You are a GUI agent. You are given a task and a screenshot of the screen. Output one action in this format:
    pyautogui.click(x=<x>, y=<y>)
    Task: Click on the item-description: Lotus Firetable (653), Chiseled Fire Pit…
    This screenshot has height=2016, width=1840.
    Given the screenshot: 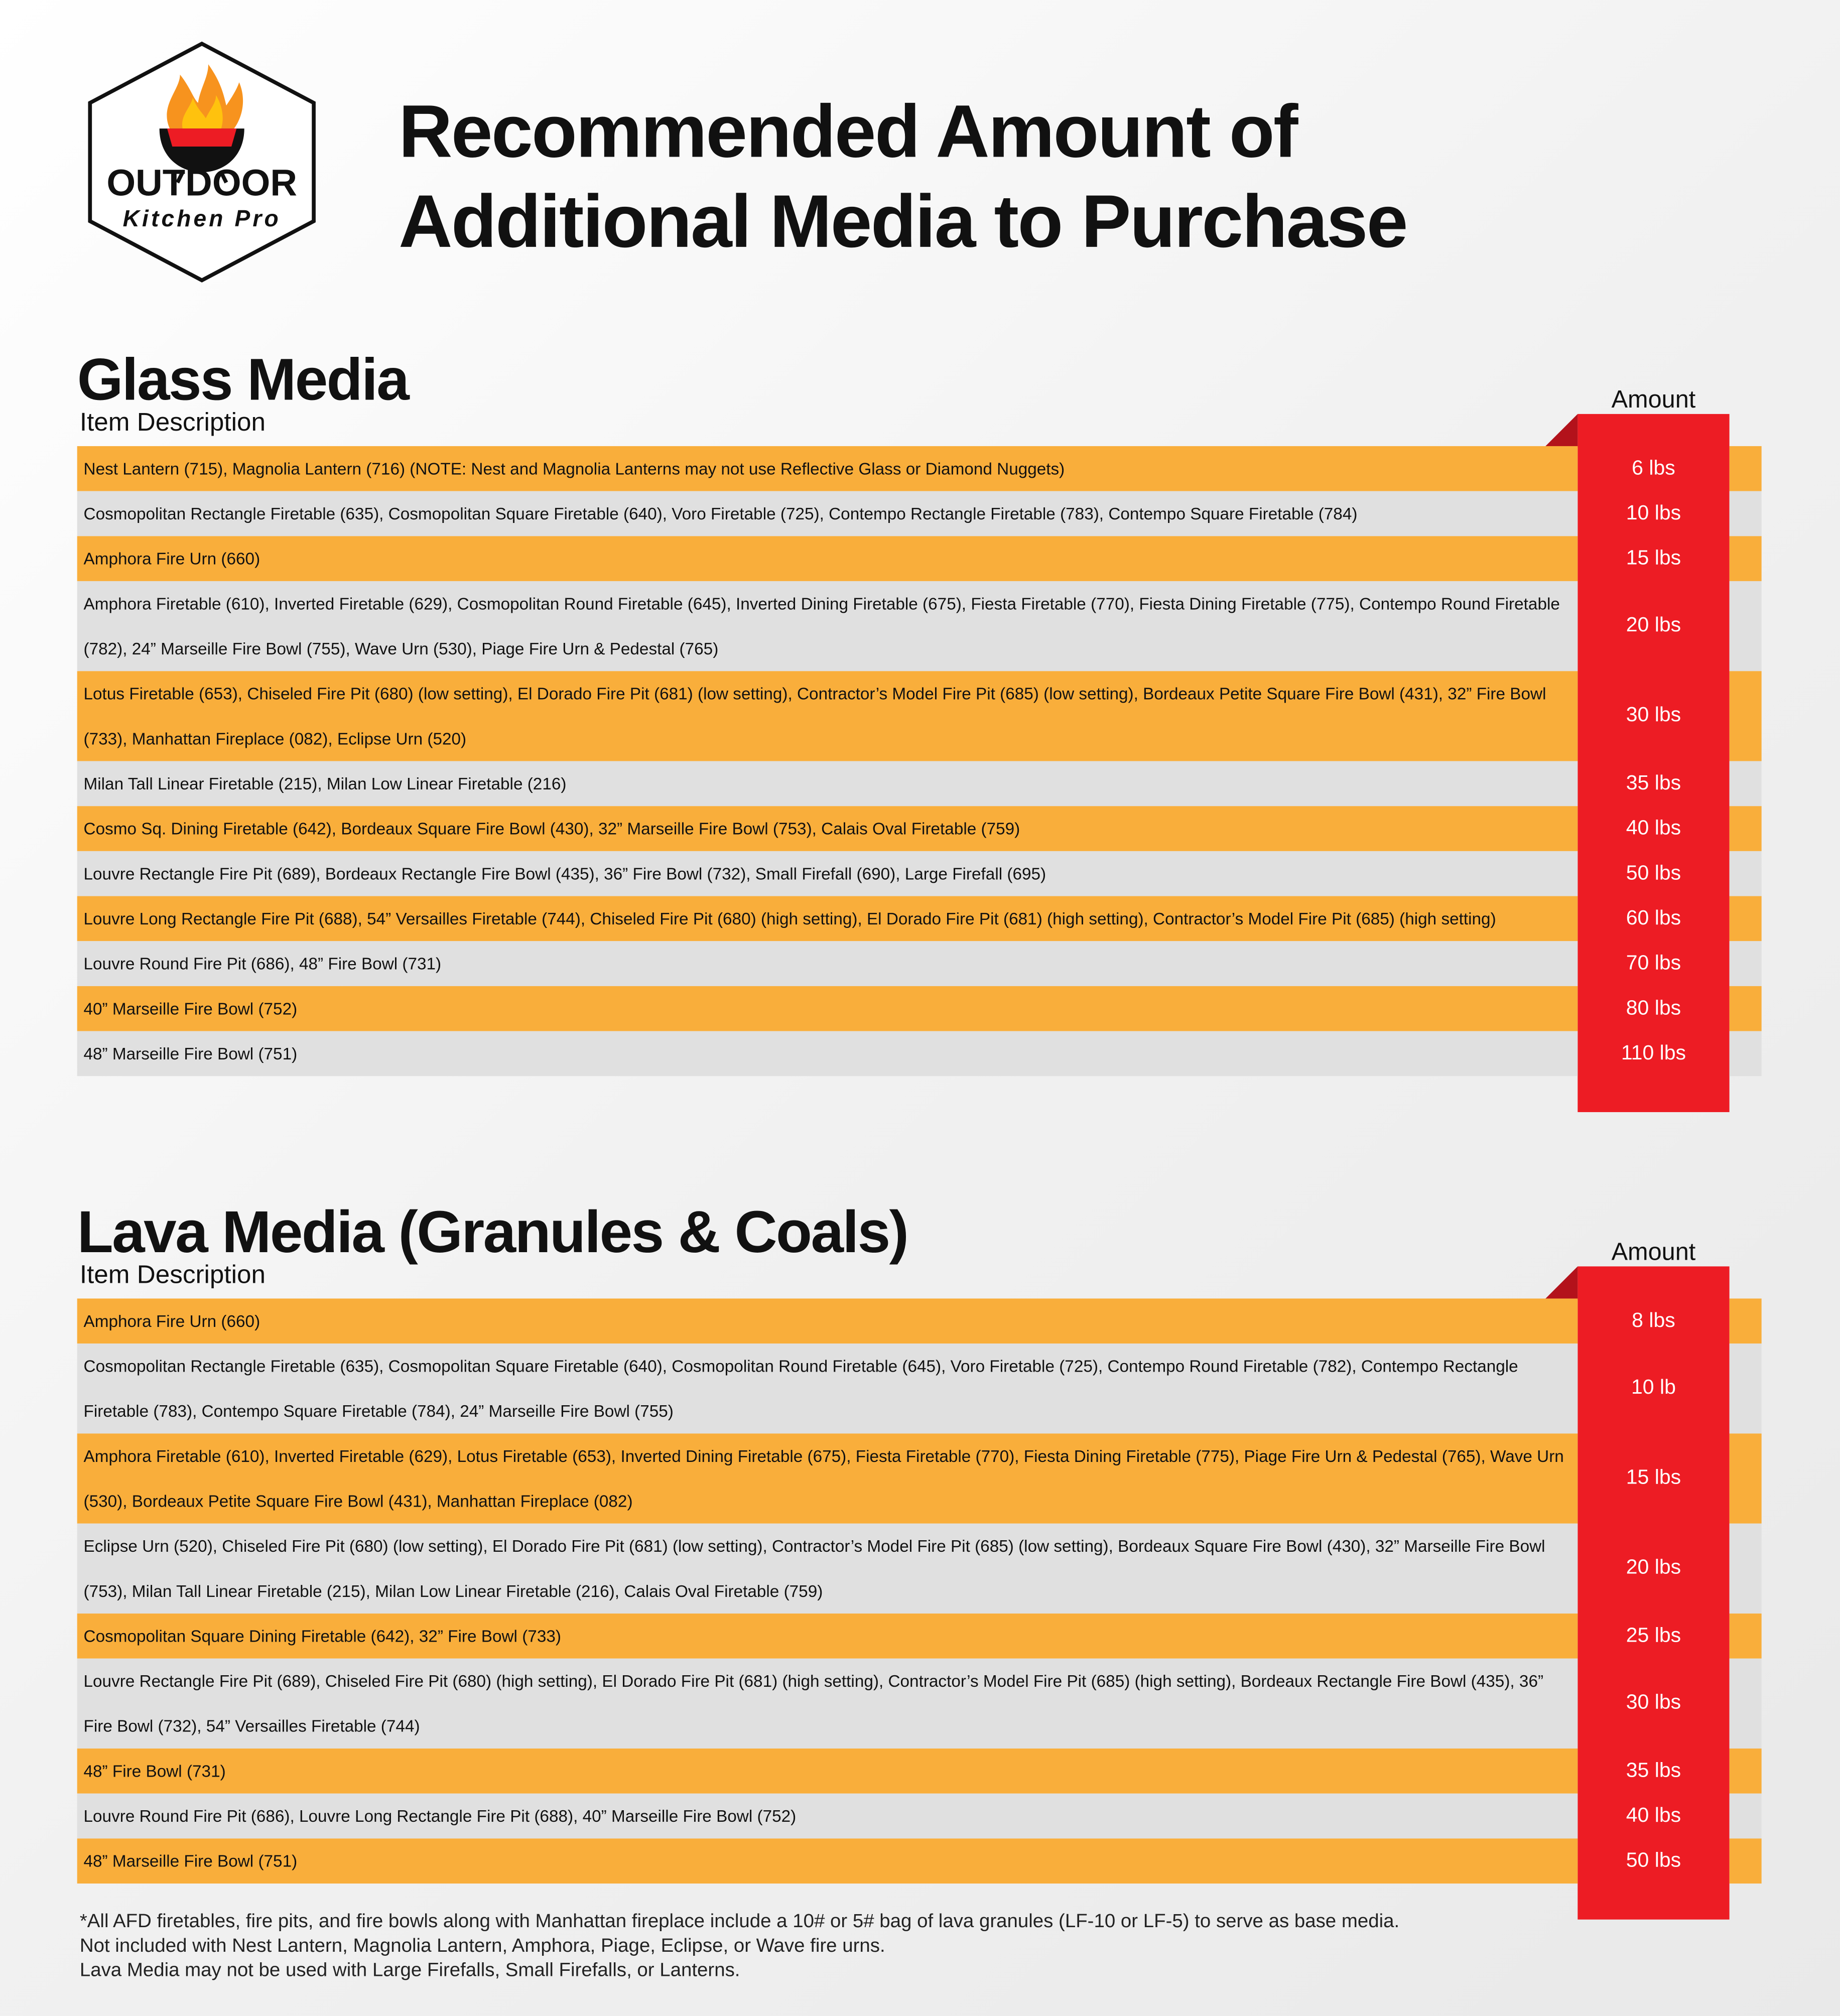 What is the action you would take?
    pyautogui.click(x=827, y=716)
    